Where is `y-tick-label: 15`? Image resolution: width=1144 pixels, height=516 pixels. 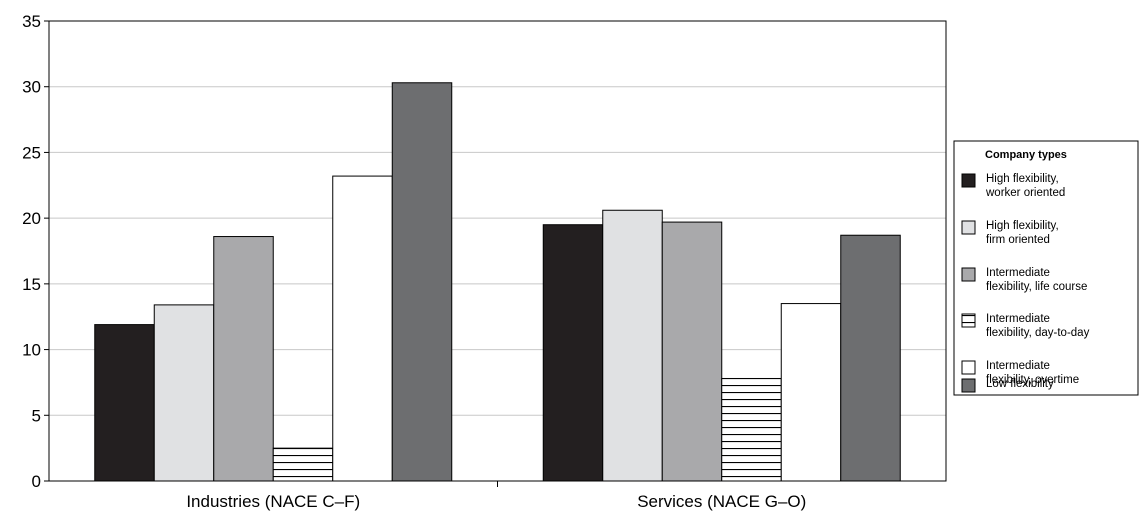
y-tick-label: 15 is located at coordinates (31, 284).